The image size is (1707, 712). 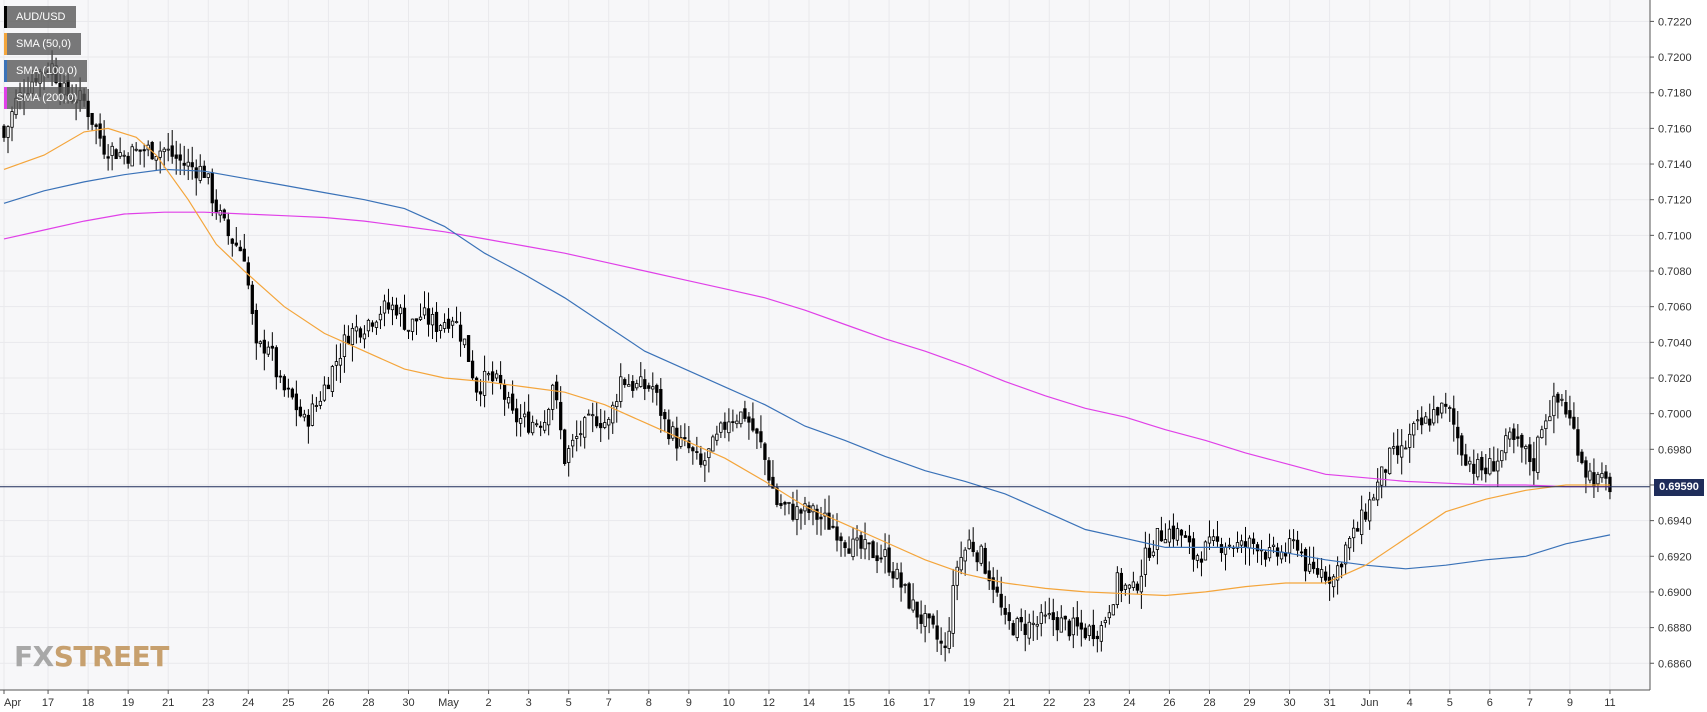 What do you see at coordinates (408, 703) in the screenshot?
I see `x-tick-label: 30` at bounding box center [408, 703].